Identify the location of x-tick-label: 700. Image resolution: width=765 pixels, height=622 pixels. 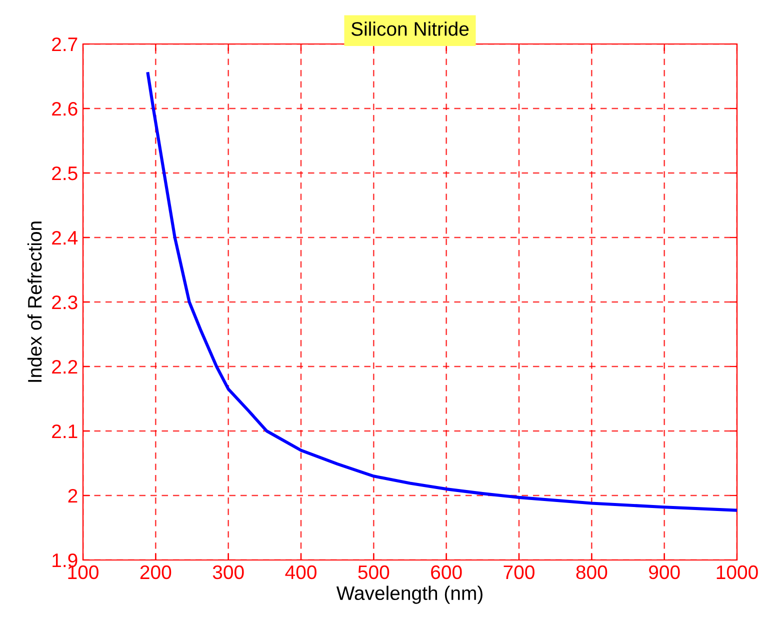
(519, 572).